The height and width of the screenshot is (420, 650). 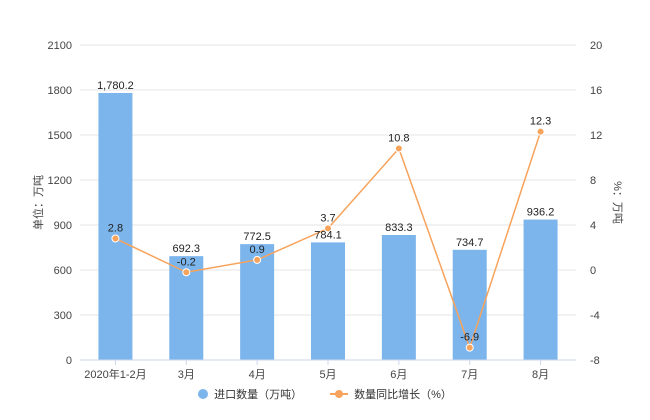 I want to click on legend-item-bar: 进口数量（万吨）, so click(x=250, y=394).